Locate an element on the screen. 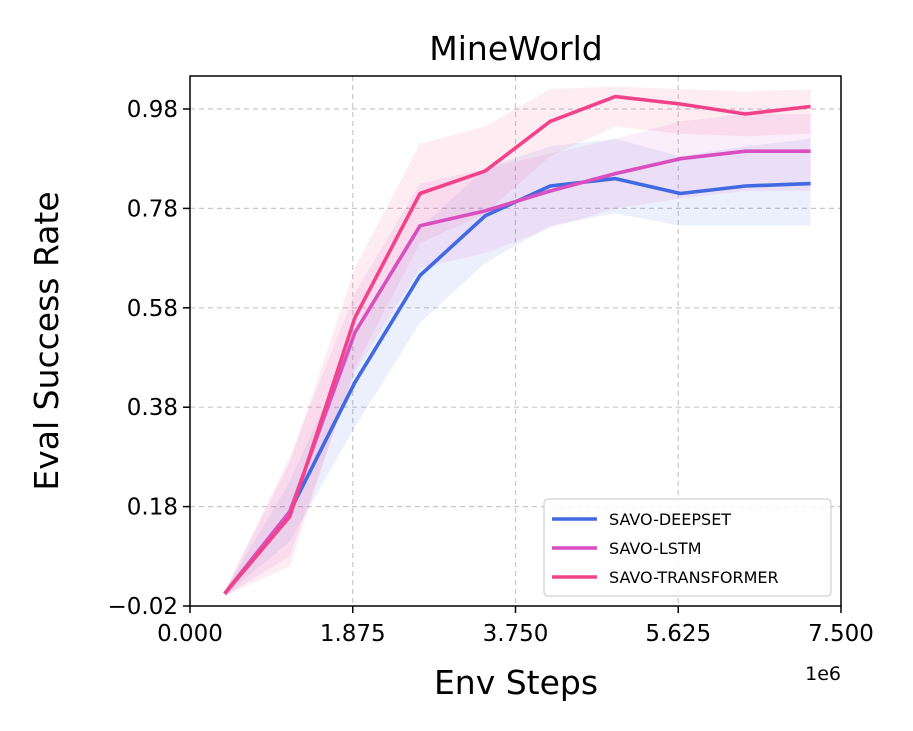  y-tick-label: −0.02 is located at coordinates (143, 607).